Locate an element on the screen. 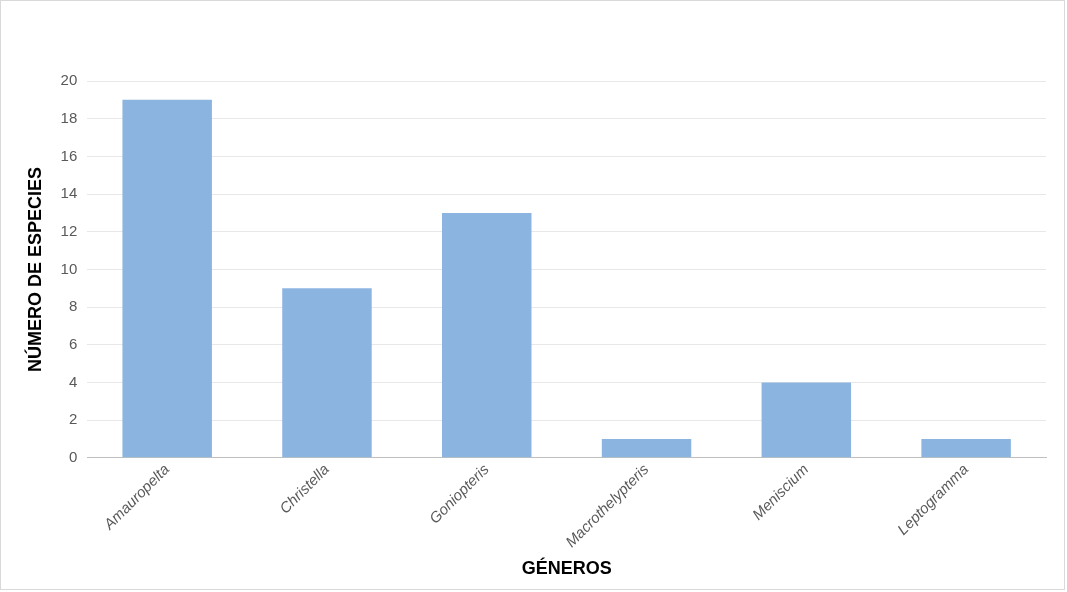  y-tick-label: 12 is located at coordinates (69, 230).